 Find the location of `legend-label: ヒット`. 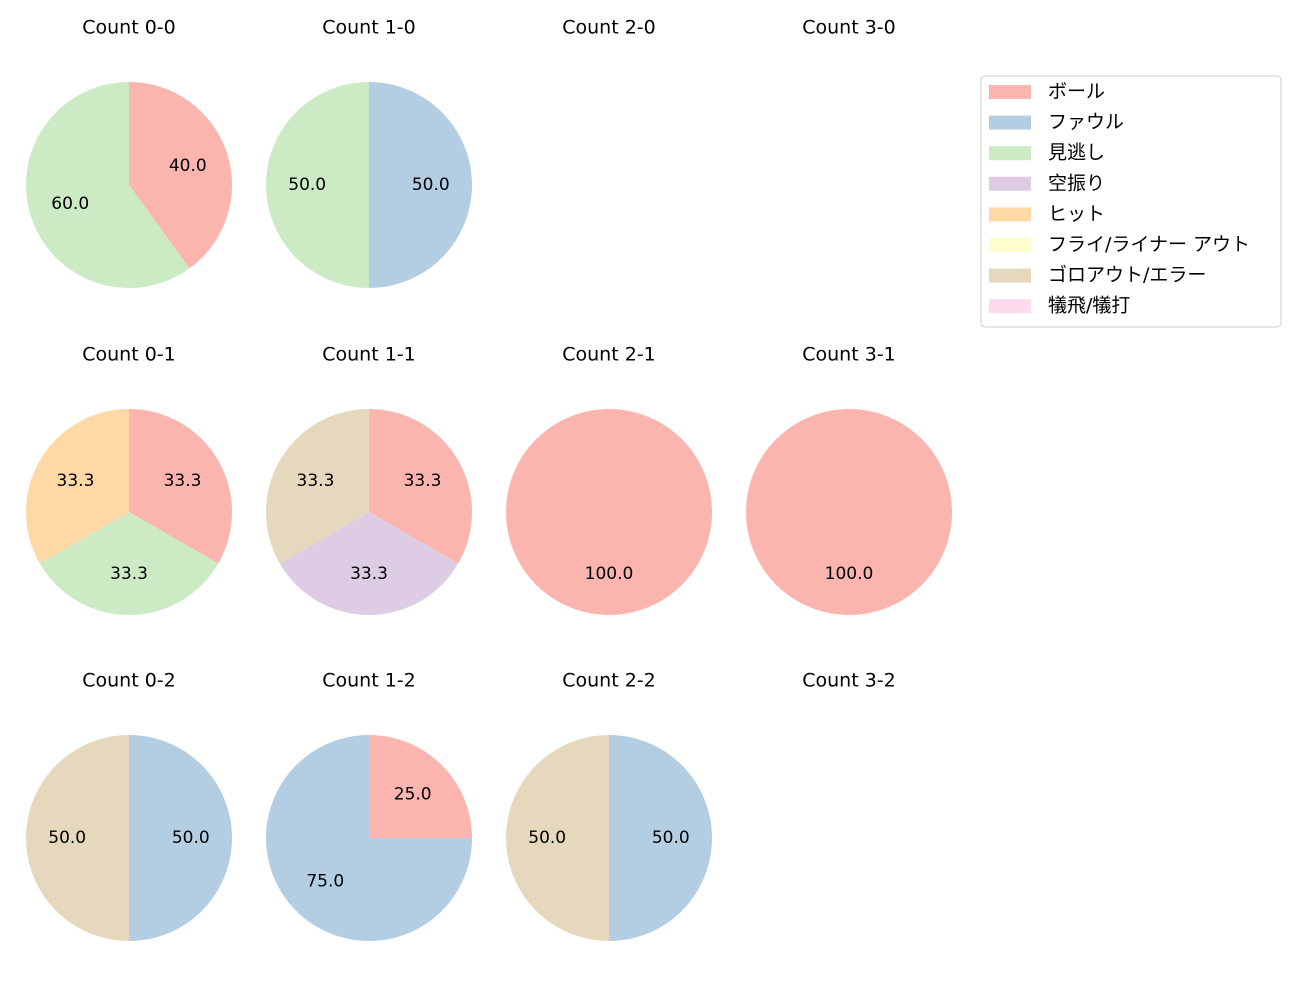

legend-label: ヒット is located at coordinates (1076, 214).